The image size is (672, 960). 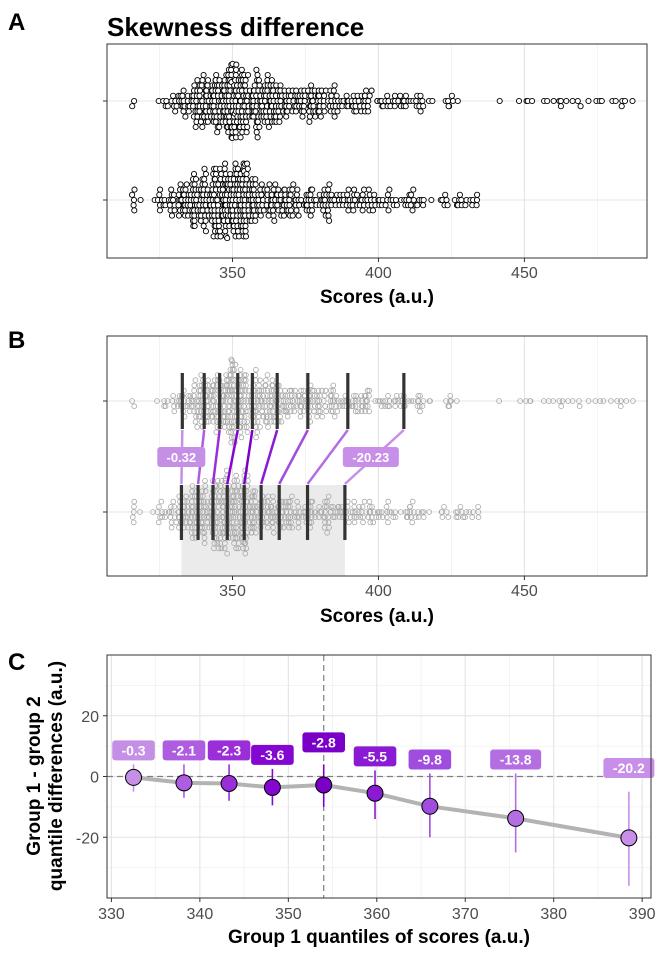 I want to click on panel-letter-c: C, so click(x=16, y=662).